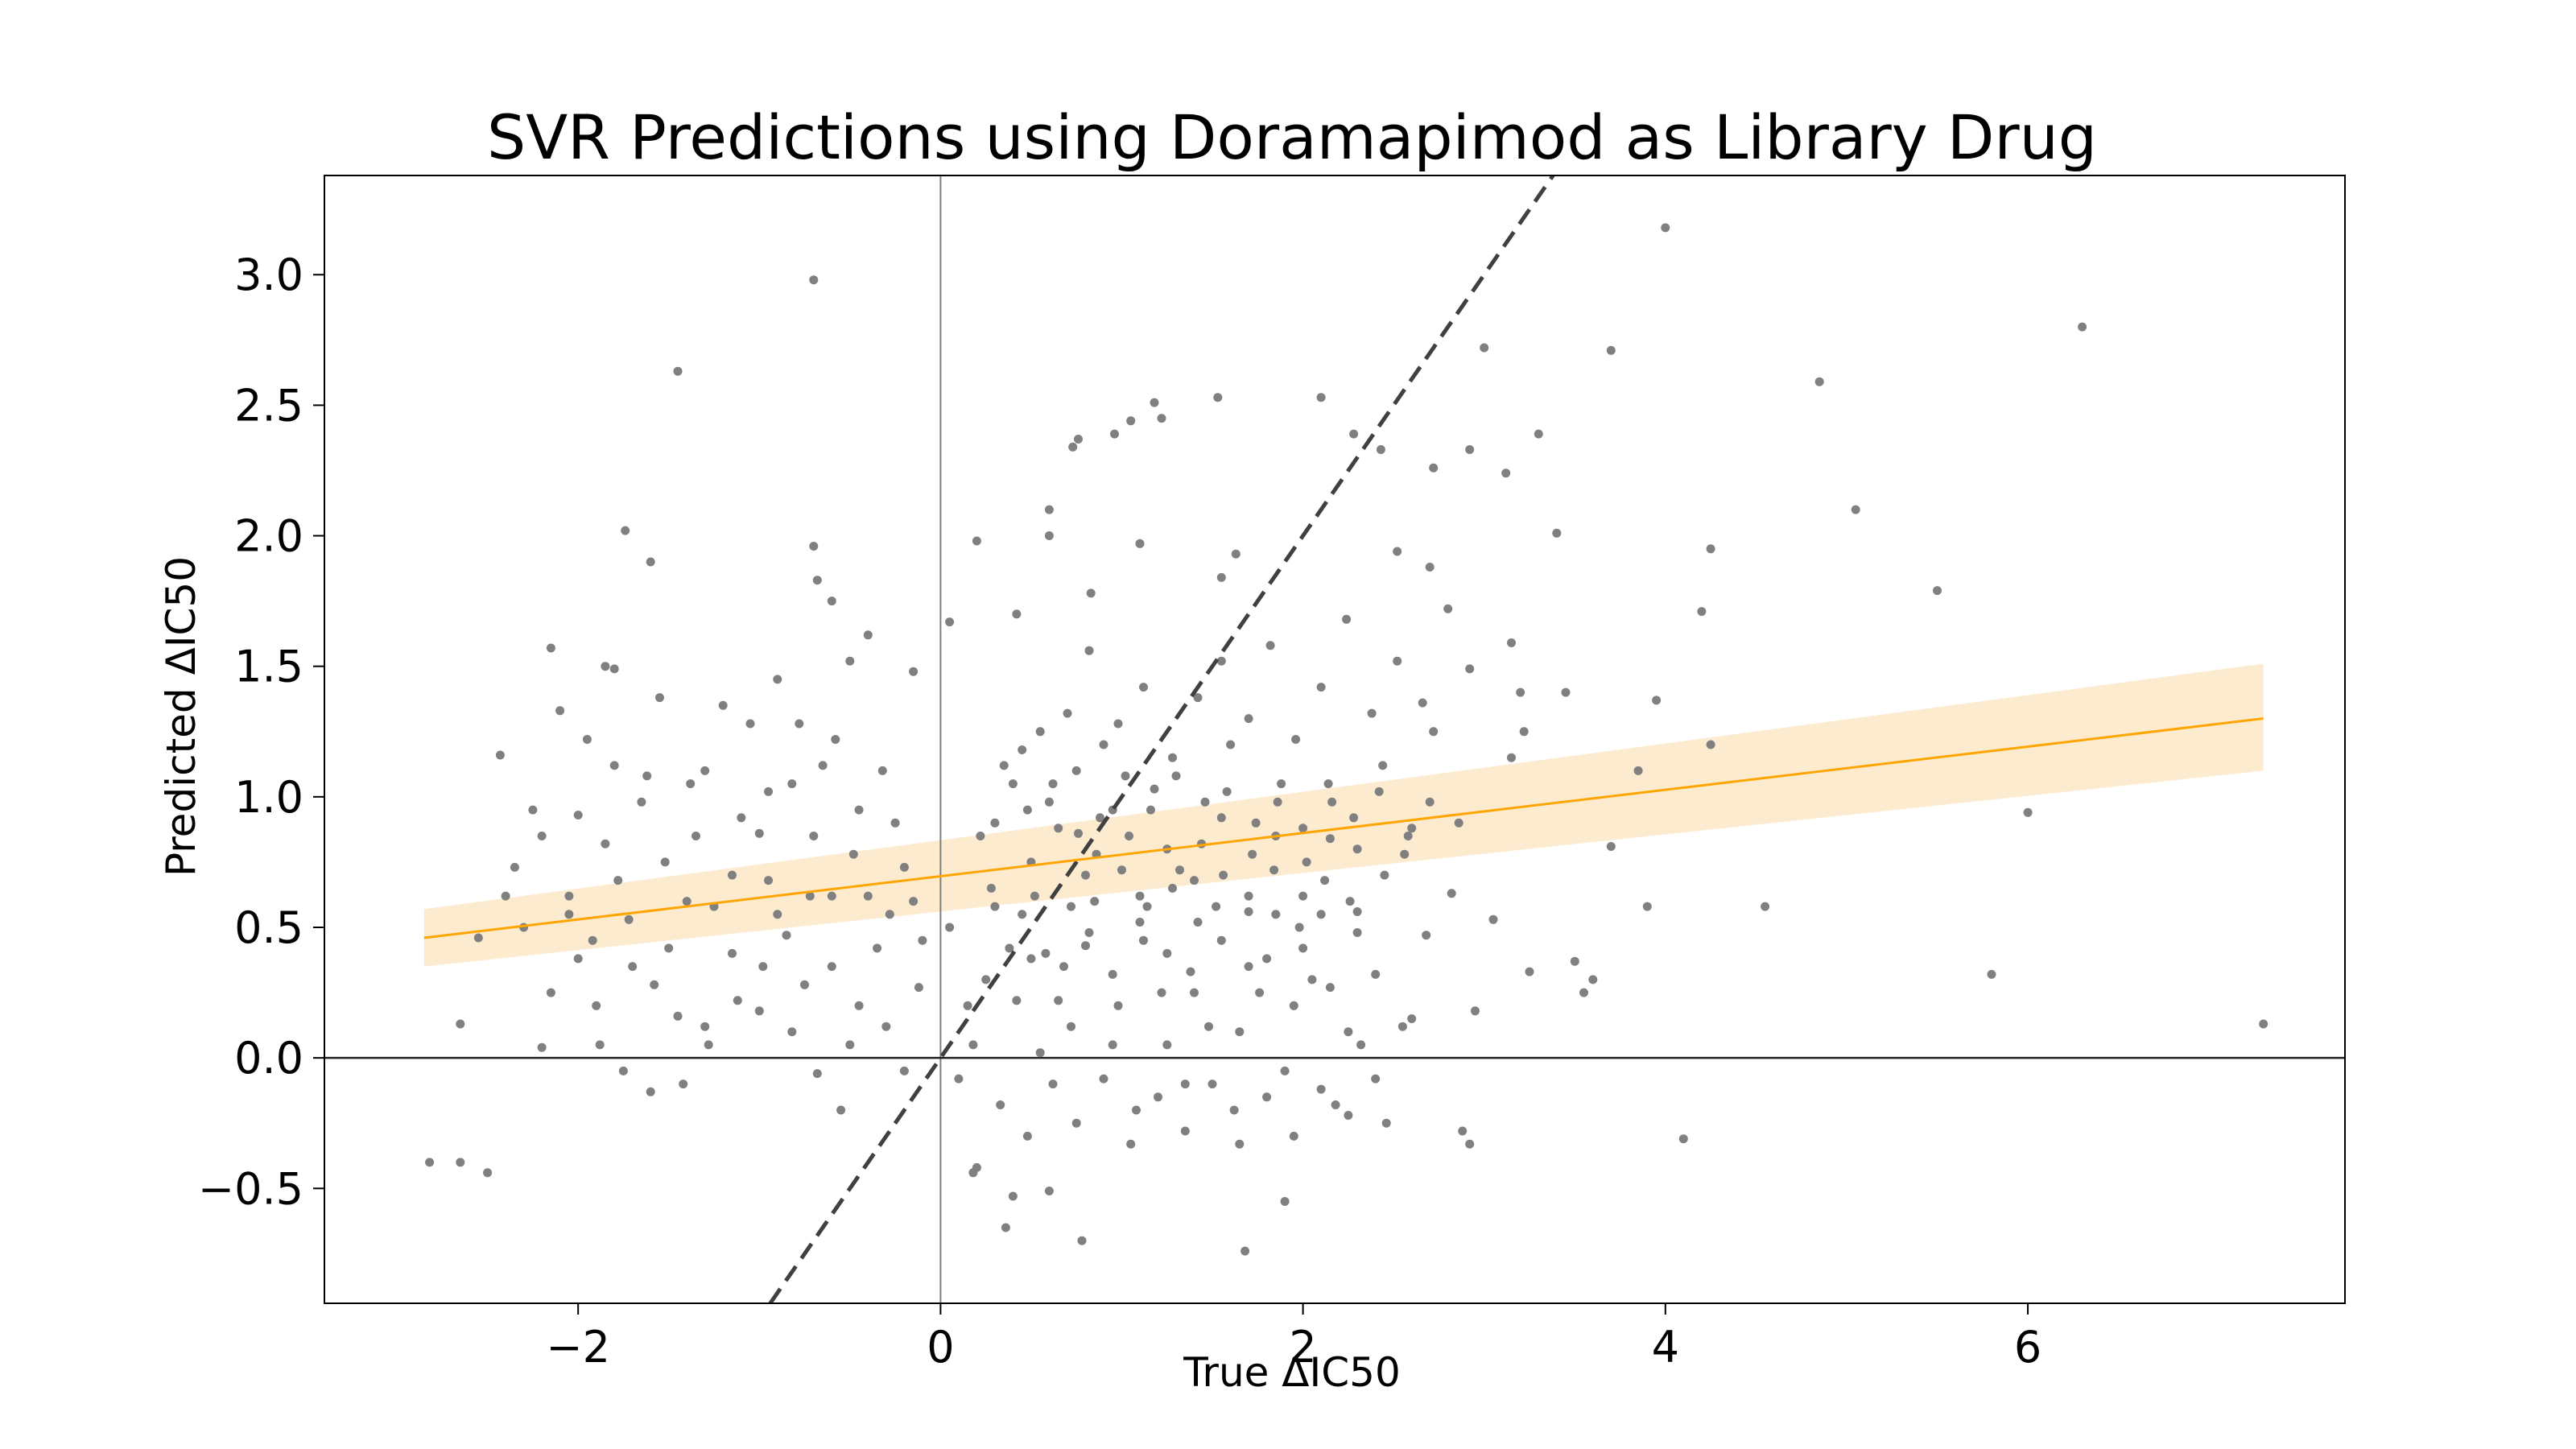 The image size is (2576, 1449). Describe the element at coordinates (181, 716) in the screenshot. I see `y-axis-label: Predicted ΔIC50` at that location.